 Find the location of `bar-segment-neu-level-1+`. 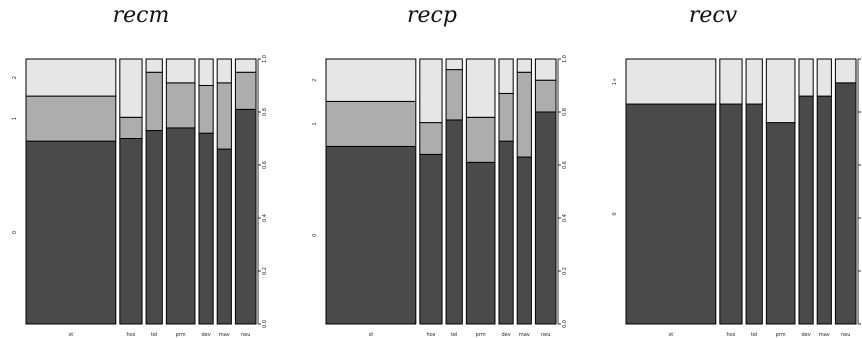

bar-segment-neu-level-1+ is located at coordinates (845, 71).